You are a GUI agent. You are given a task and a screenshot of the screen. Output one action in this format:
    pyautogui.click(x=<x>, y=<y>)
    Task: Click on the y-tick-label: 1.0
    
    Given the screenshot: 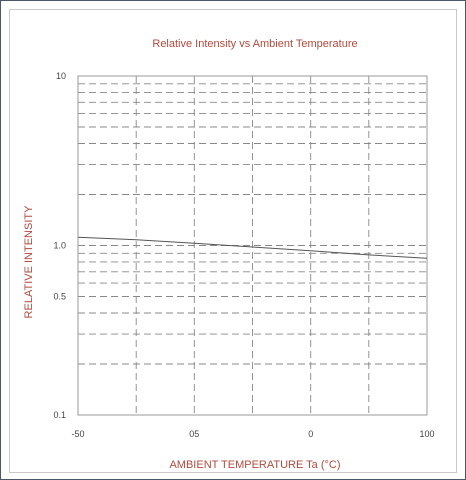 What is the action you would take?
    pyautogui.click(x=59, y=246)
    